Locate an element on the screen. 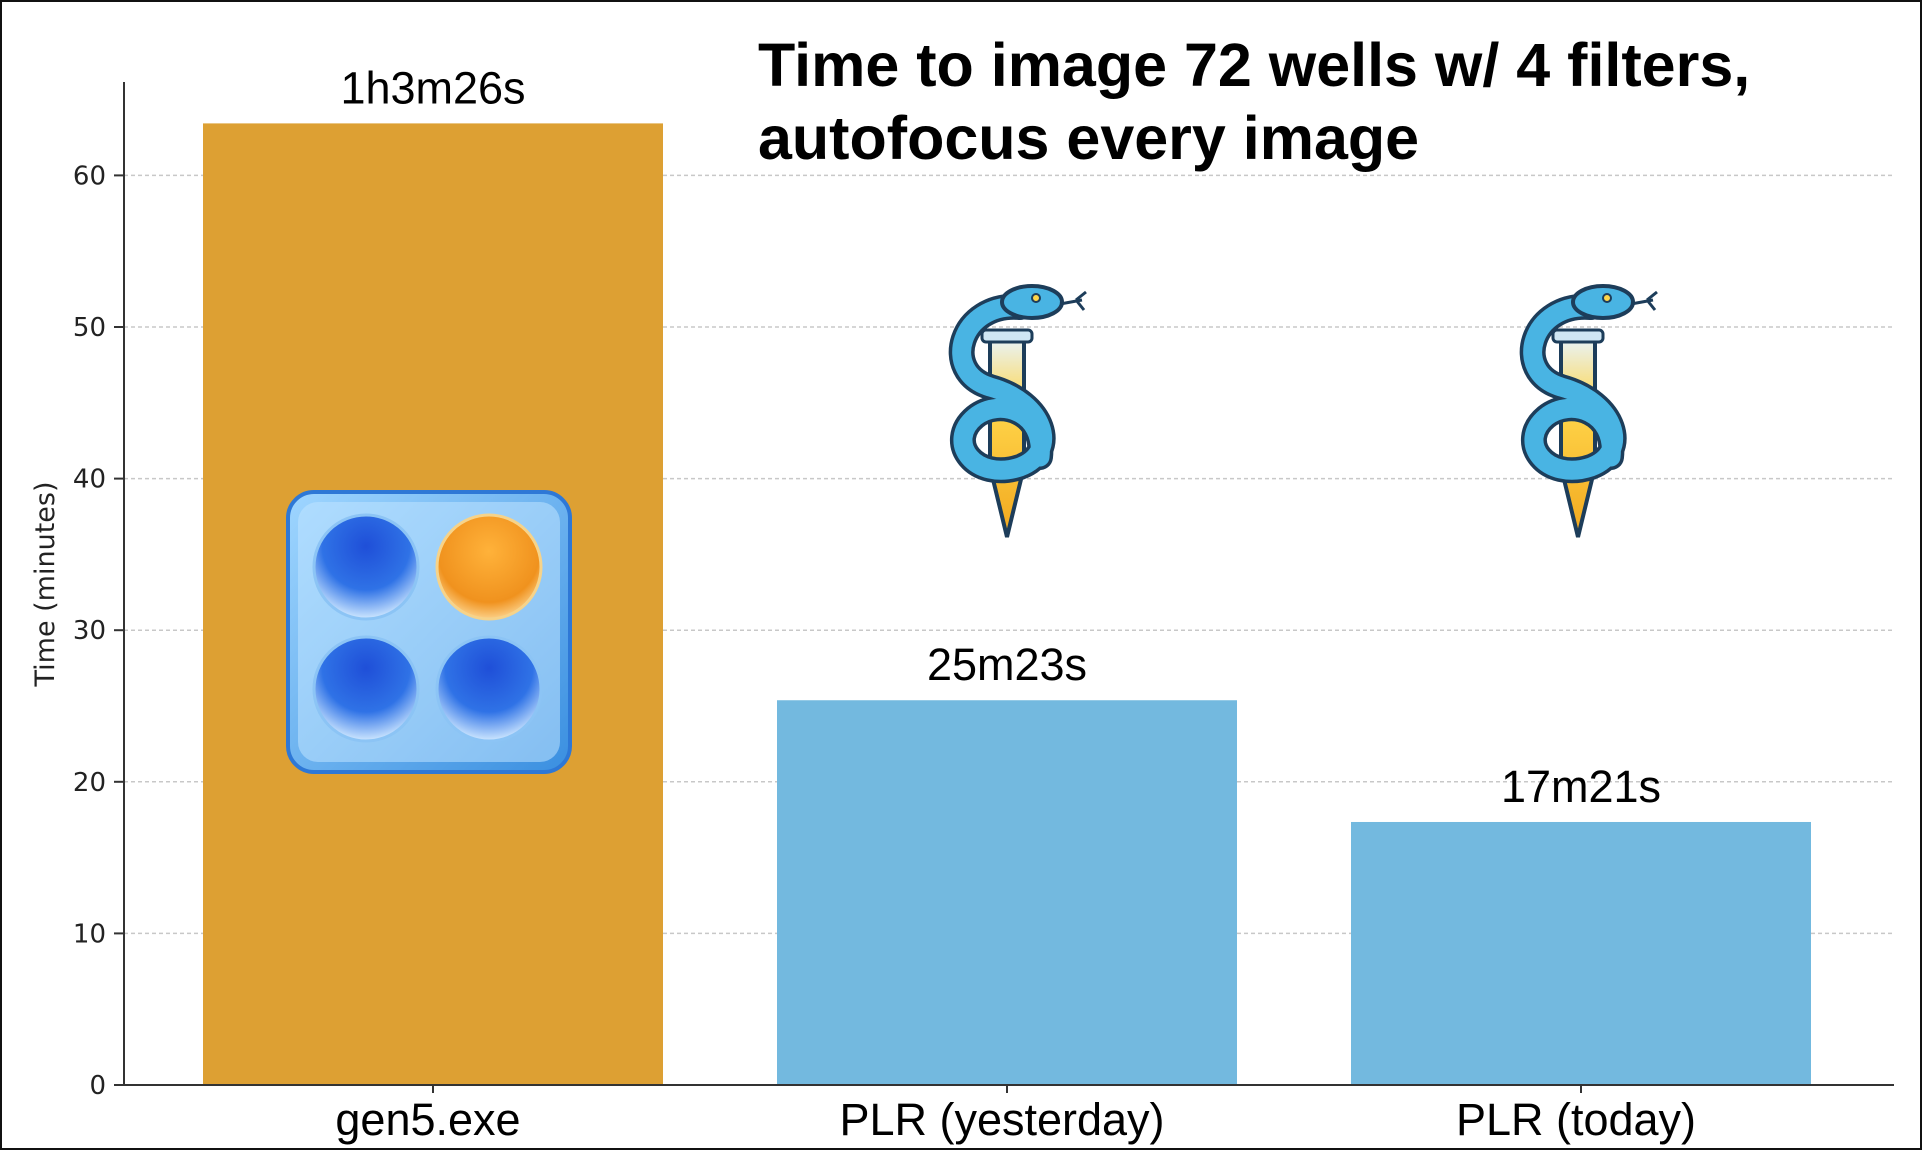 This screenshot has height=1152, width=1922. y-ticks: 0 10 20 30 40 50 60 is located at coordinates (98, 631).